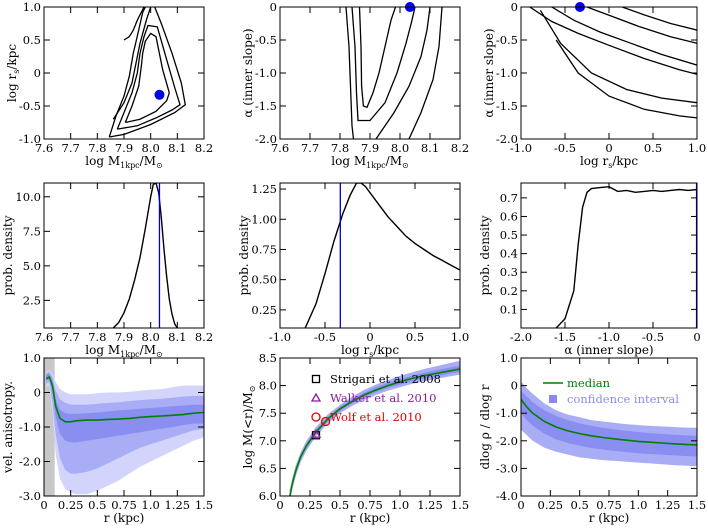  Describe the element at coordinates (264, 310) in the screenshot. I see `y-tick-label: 0.25` at that location.